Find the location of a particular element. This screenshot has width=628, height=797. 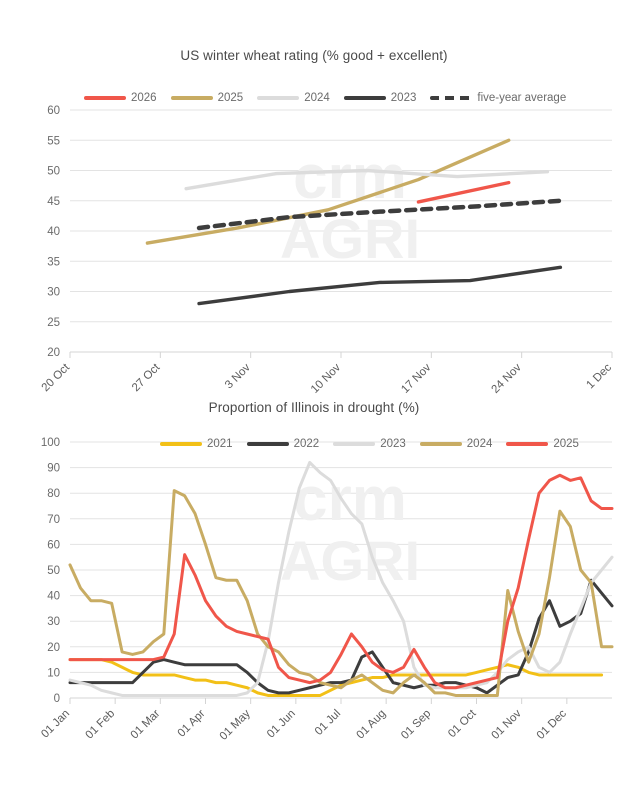

legend-label-2024b: 2024 is located at coordinates (479, 444).